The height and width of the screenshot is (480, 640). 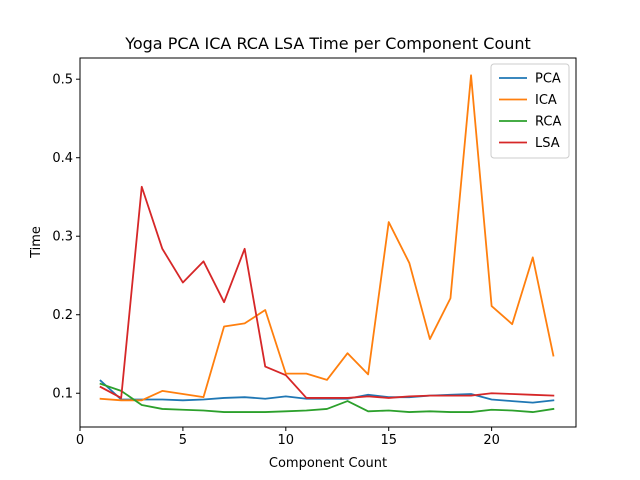 I want to click on series-line-rca, so click(x=327, y=397).